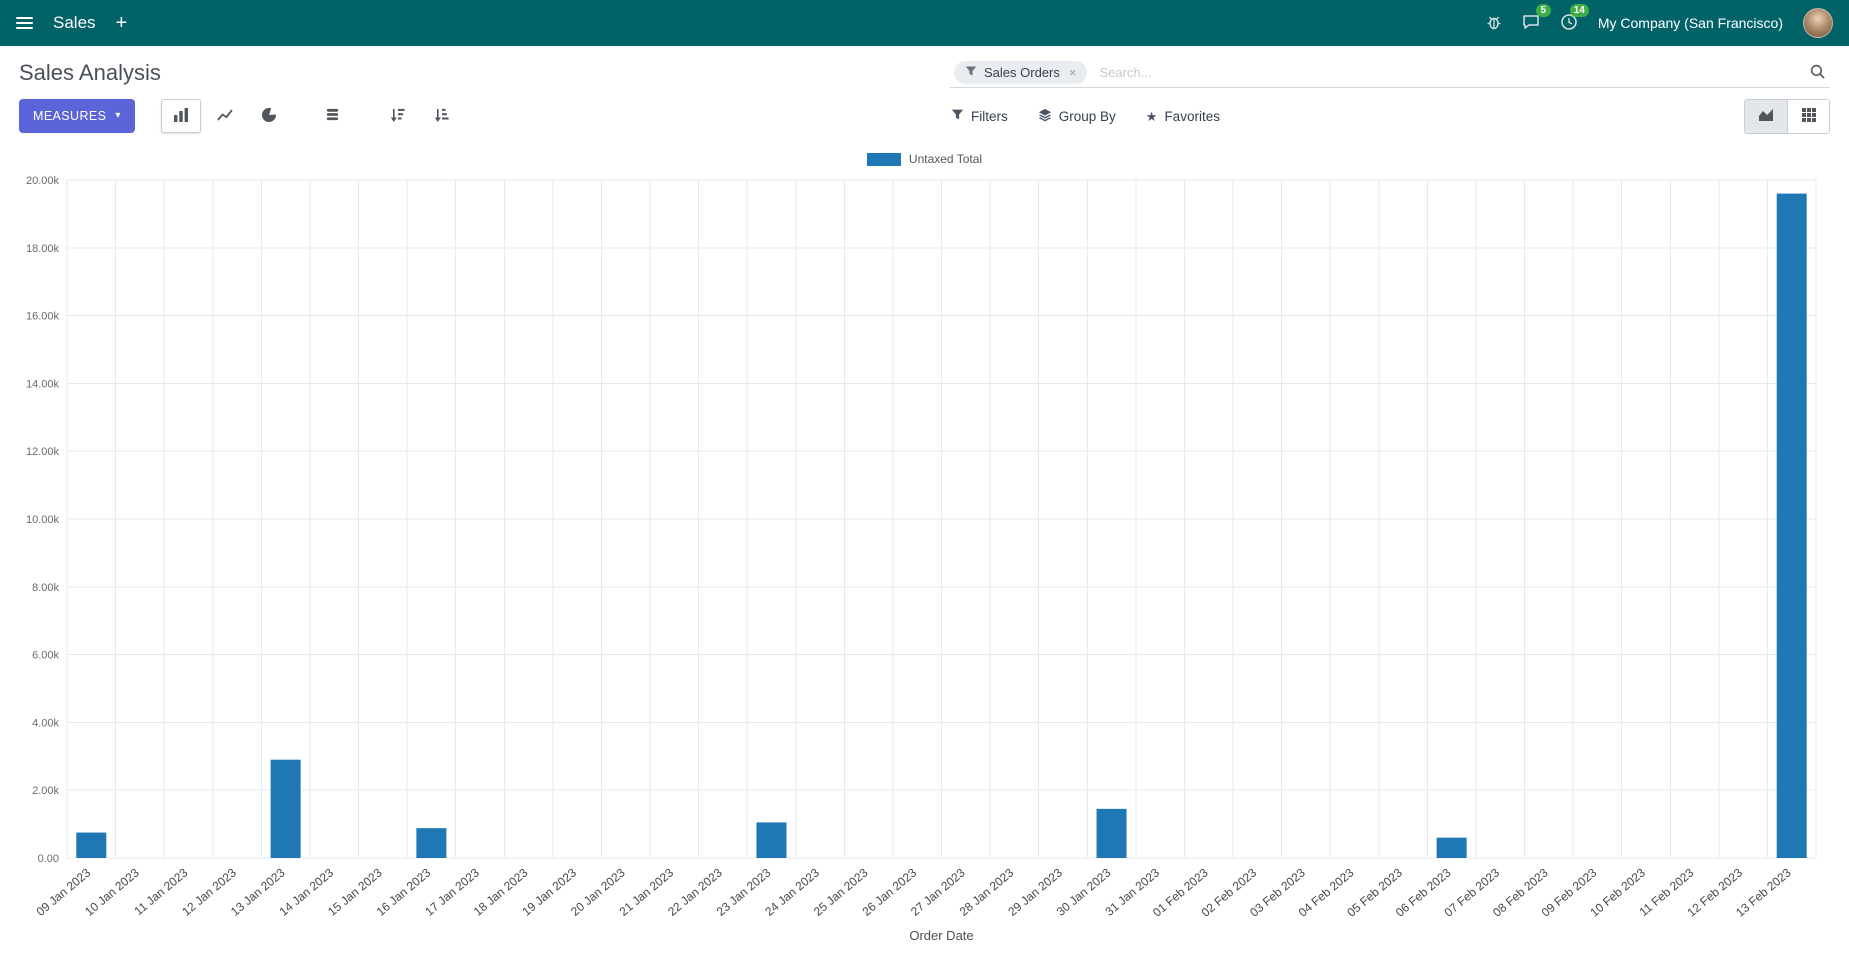  What do you see at coordinates (24, 23) in the screenshot?
I see `apps-menu-button` at bounding box center [24, 23].